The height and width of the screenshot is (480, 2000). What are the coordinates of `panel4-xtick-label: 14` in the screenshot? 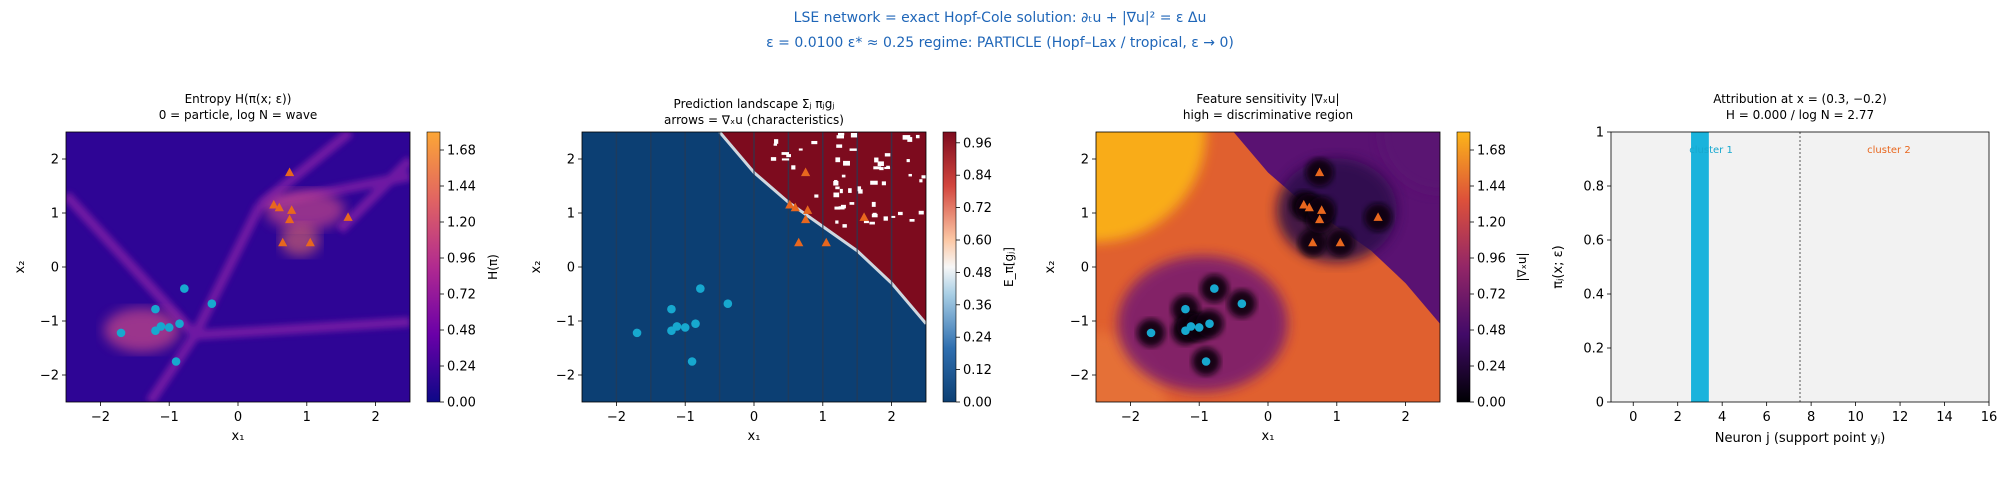 It's located at (1944, 417).